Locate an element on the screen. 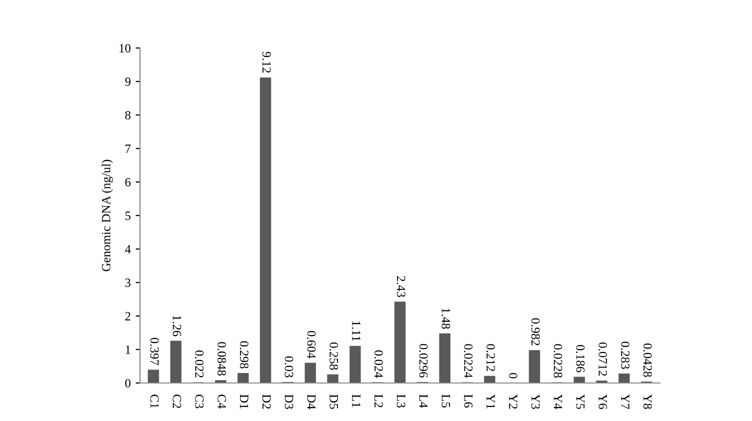 This screenshot has height=421, width=752. x-tick-label: D1 is located at coordinates (244, 401).